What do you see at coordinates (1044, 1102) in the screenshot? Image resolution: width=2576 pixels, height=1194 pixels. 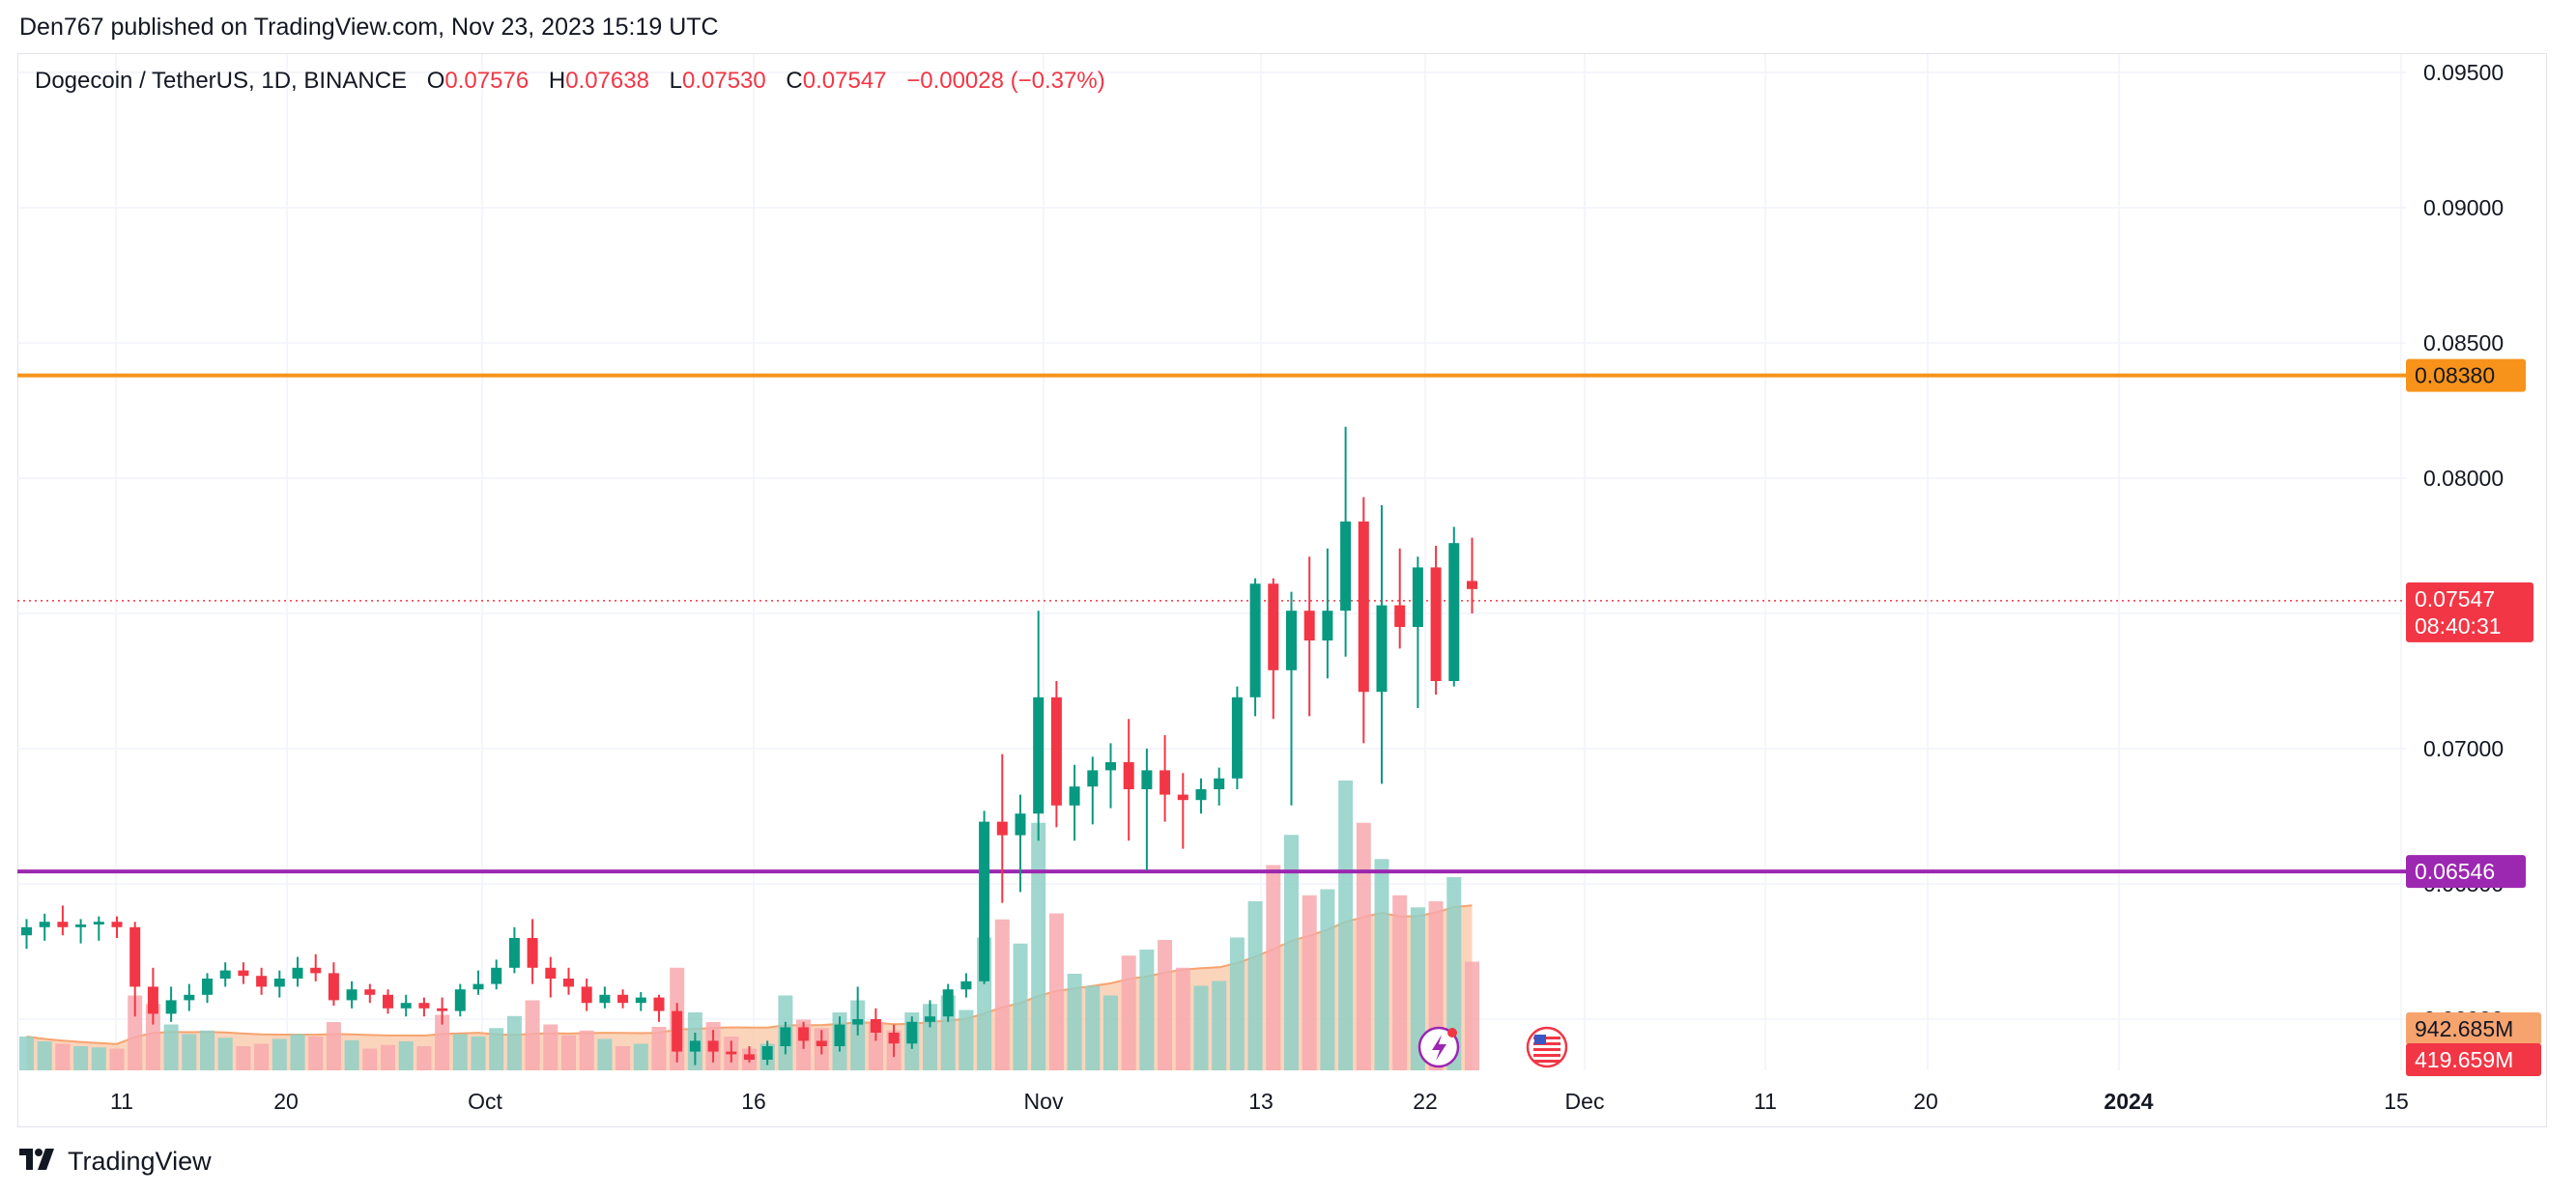 I see `time-tick-label: Nov` at bounding box center [1044, 1102].